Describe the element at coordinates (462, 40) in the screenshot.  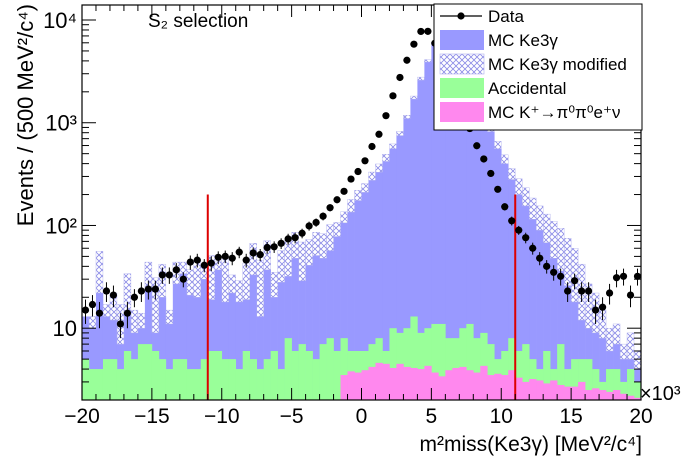
I see `legend-swatch-mc_ke3g` at that location.